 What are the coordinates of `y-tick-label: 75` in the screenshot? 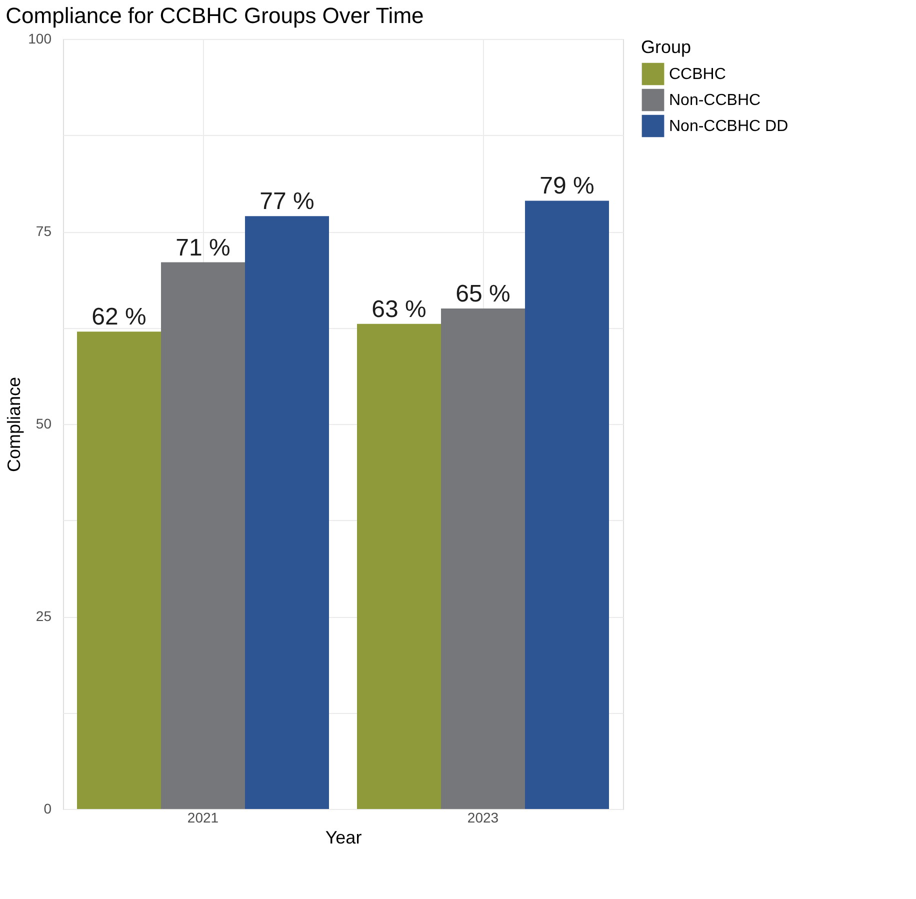 It's located at (44, 231).